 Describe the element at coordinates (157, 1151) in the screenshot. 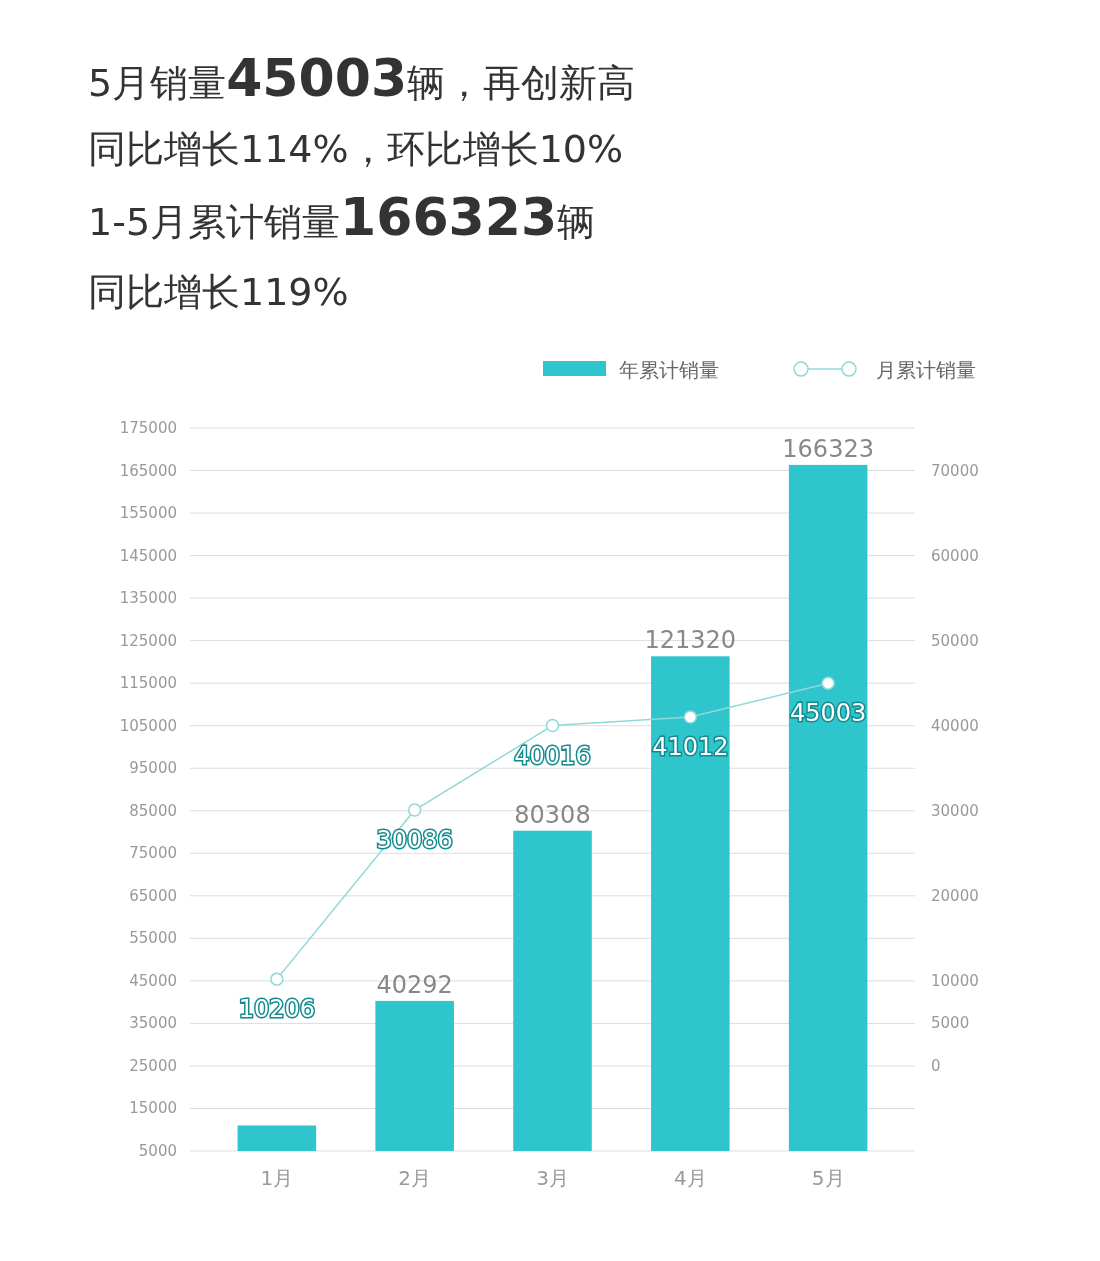

I see `y-tick-label: 5000` at that location.